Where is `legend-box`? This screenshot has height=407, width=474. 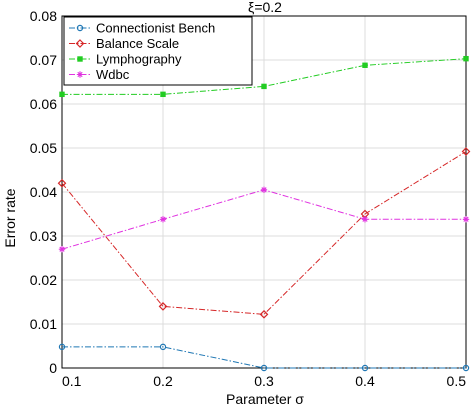
legend-box is located at coordinates (158, 51).